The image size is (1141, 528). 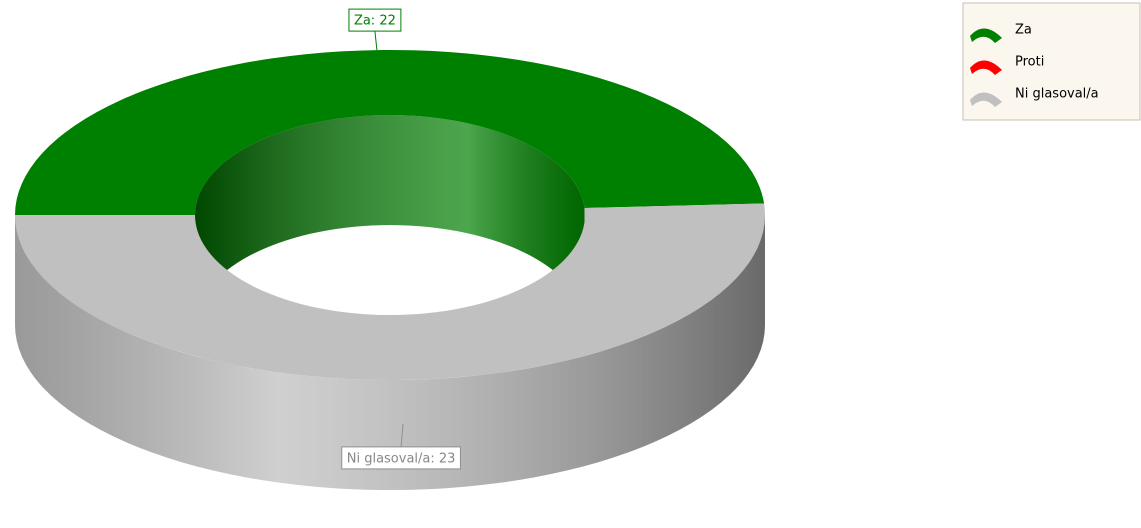 I want to click on data-labels: Za: 22 Ni glasoval/a: 23, so click(x=401, y=239).